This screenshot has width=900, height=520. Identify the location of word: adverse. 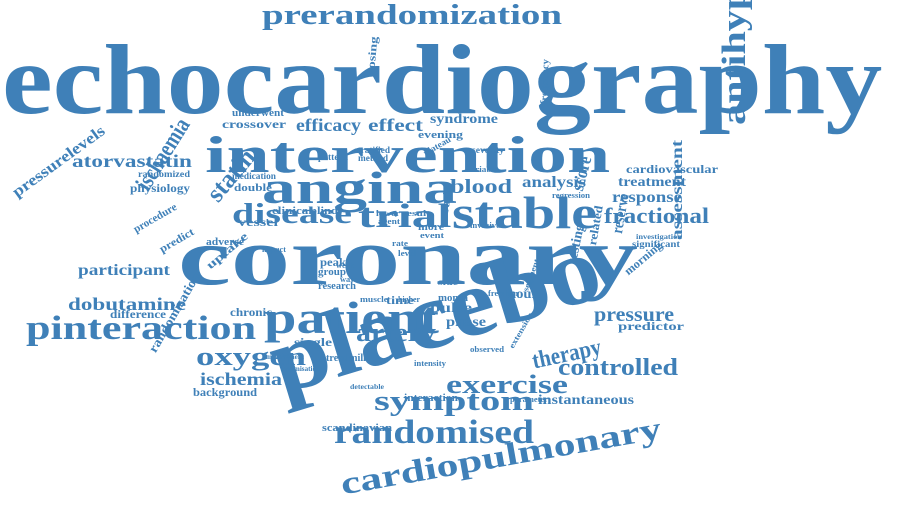
(225, 242).